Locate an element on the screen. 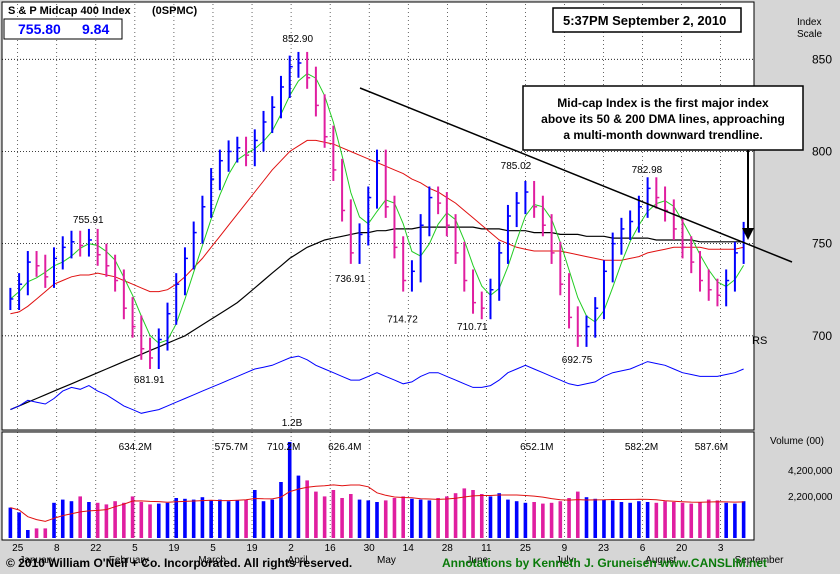 This screenshot has width=840, height=574. price-tick-label: 800 is located at coordinates (822, 151).